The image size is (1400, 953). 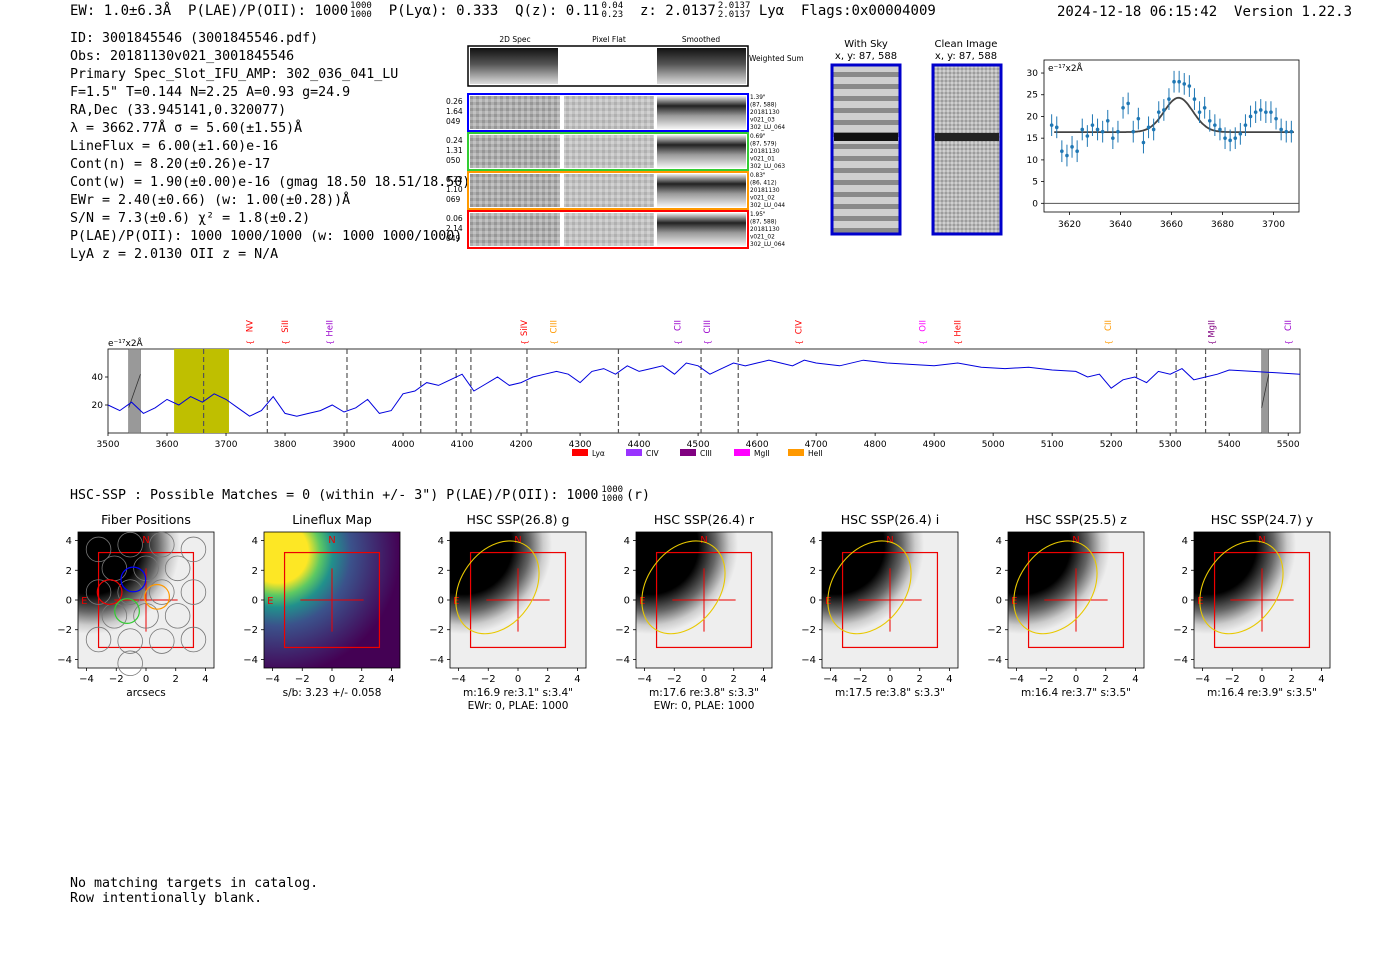 I want to click on col-header-2dspec: 2D Spec, so click(x=514, y=39).